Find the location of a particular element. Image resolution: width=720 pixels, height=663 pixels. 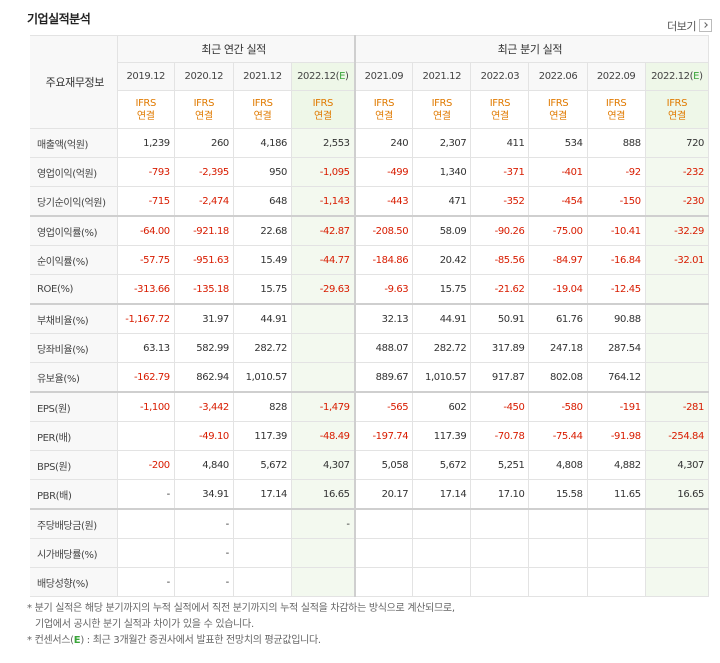

table-cell: - is located at coordinates (204, 553).